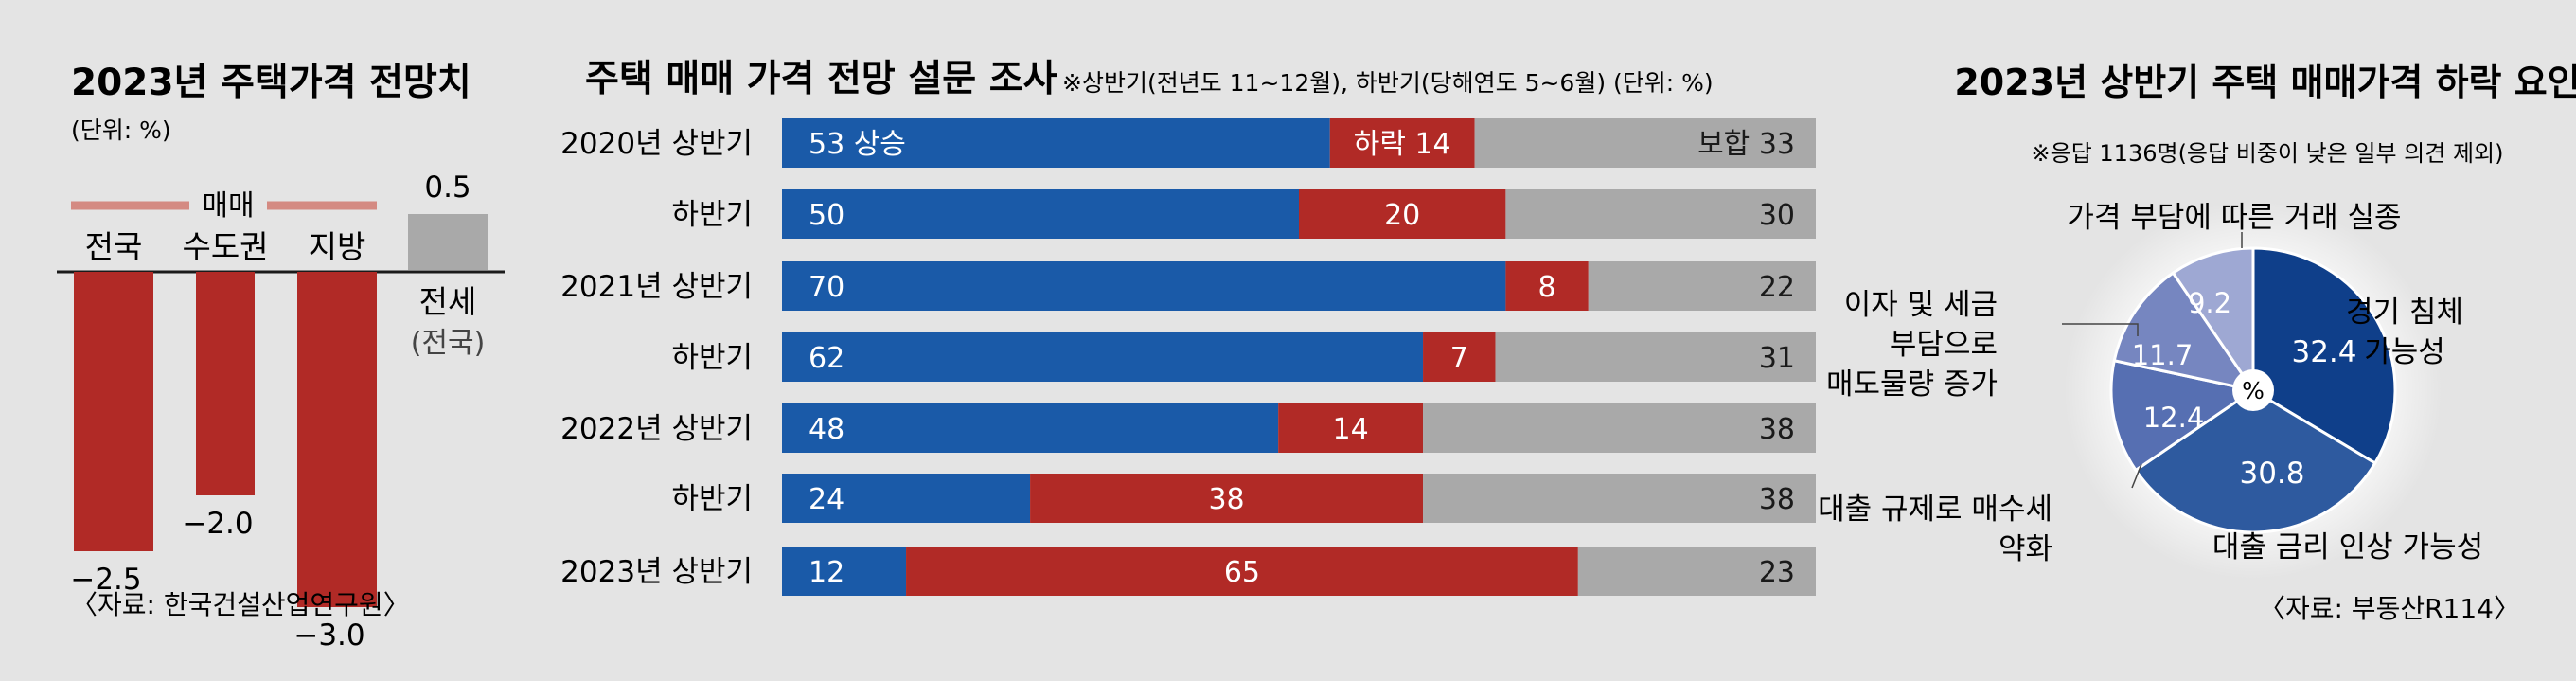  What do you see at coordinates (1388, 83) in the screenshot?
I see `survey-note: ※상반기(전년도 11~12월), 하반기(당해연도 5~6월) (단위: %)` at bounding box center [1388, 83].